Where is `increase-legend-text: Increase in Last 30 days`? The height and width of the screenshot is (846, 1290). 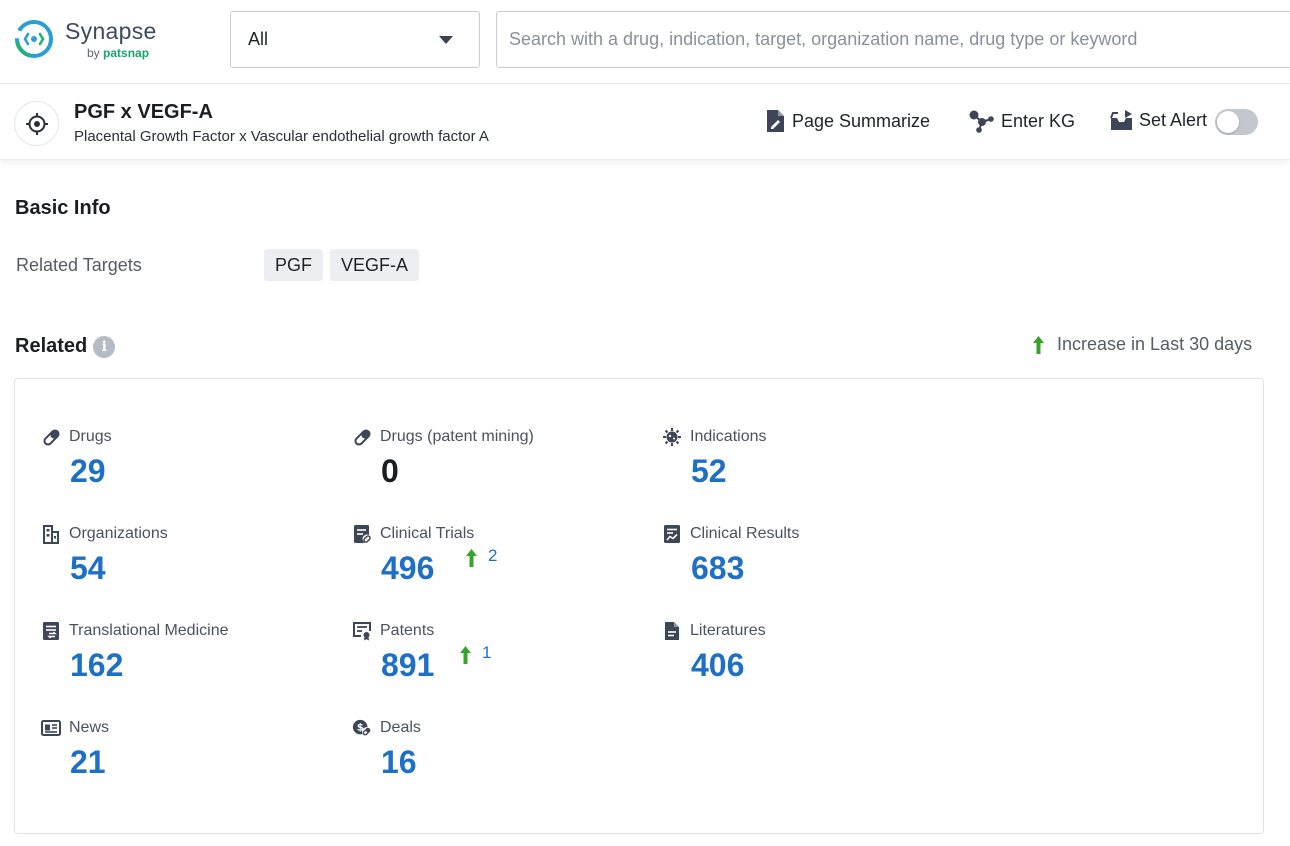
increase-legend-text: Increase in Last 30 days is located at coordinates (1154, 344).